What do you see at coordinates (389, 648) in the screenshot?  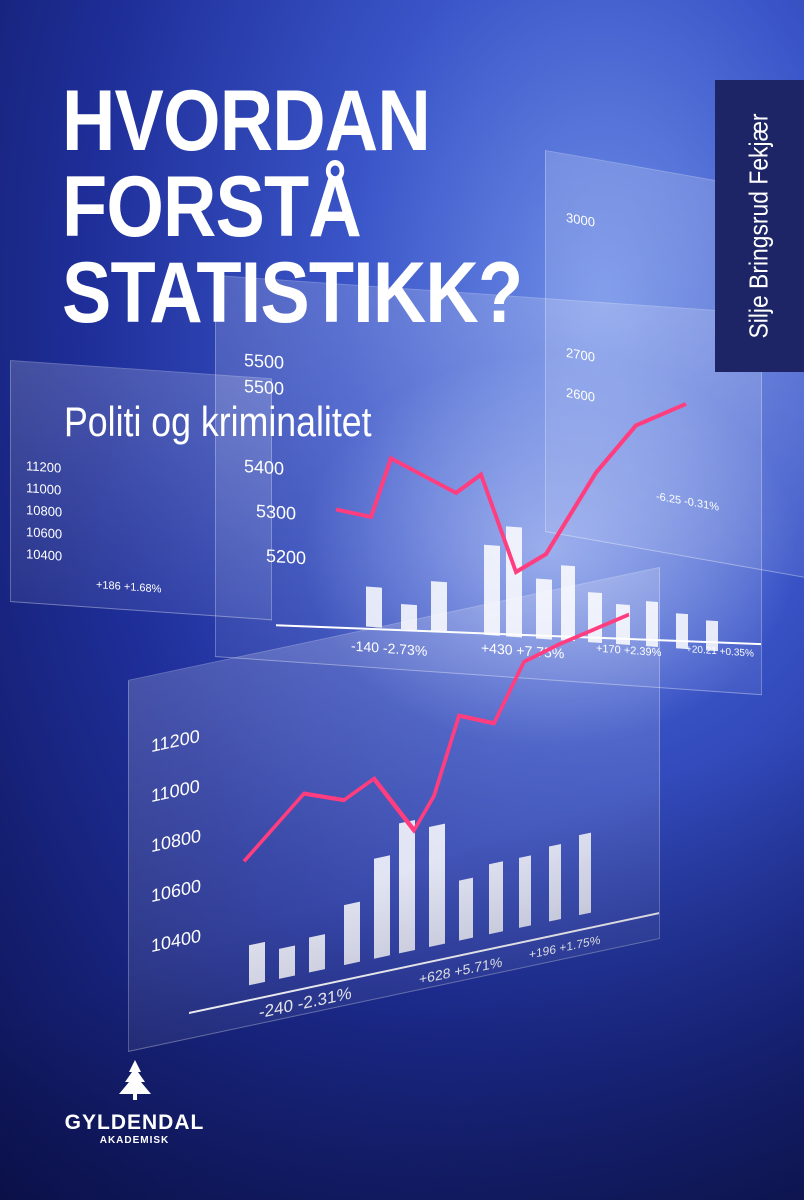 I see `annotation: -140 -2.73%` at bounding box center [389, 648].